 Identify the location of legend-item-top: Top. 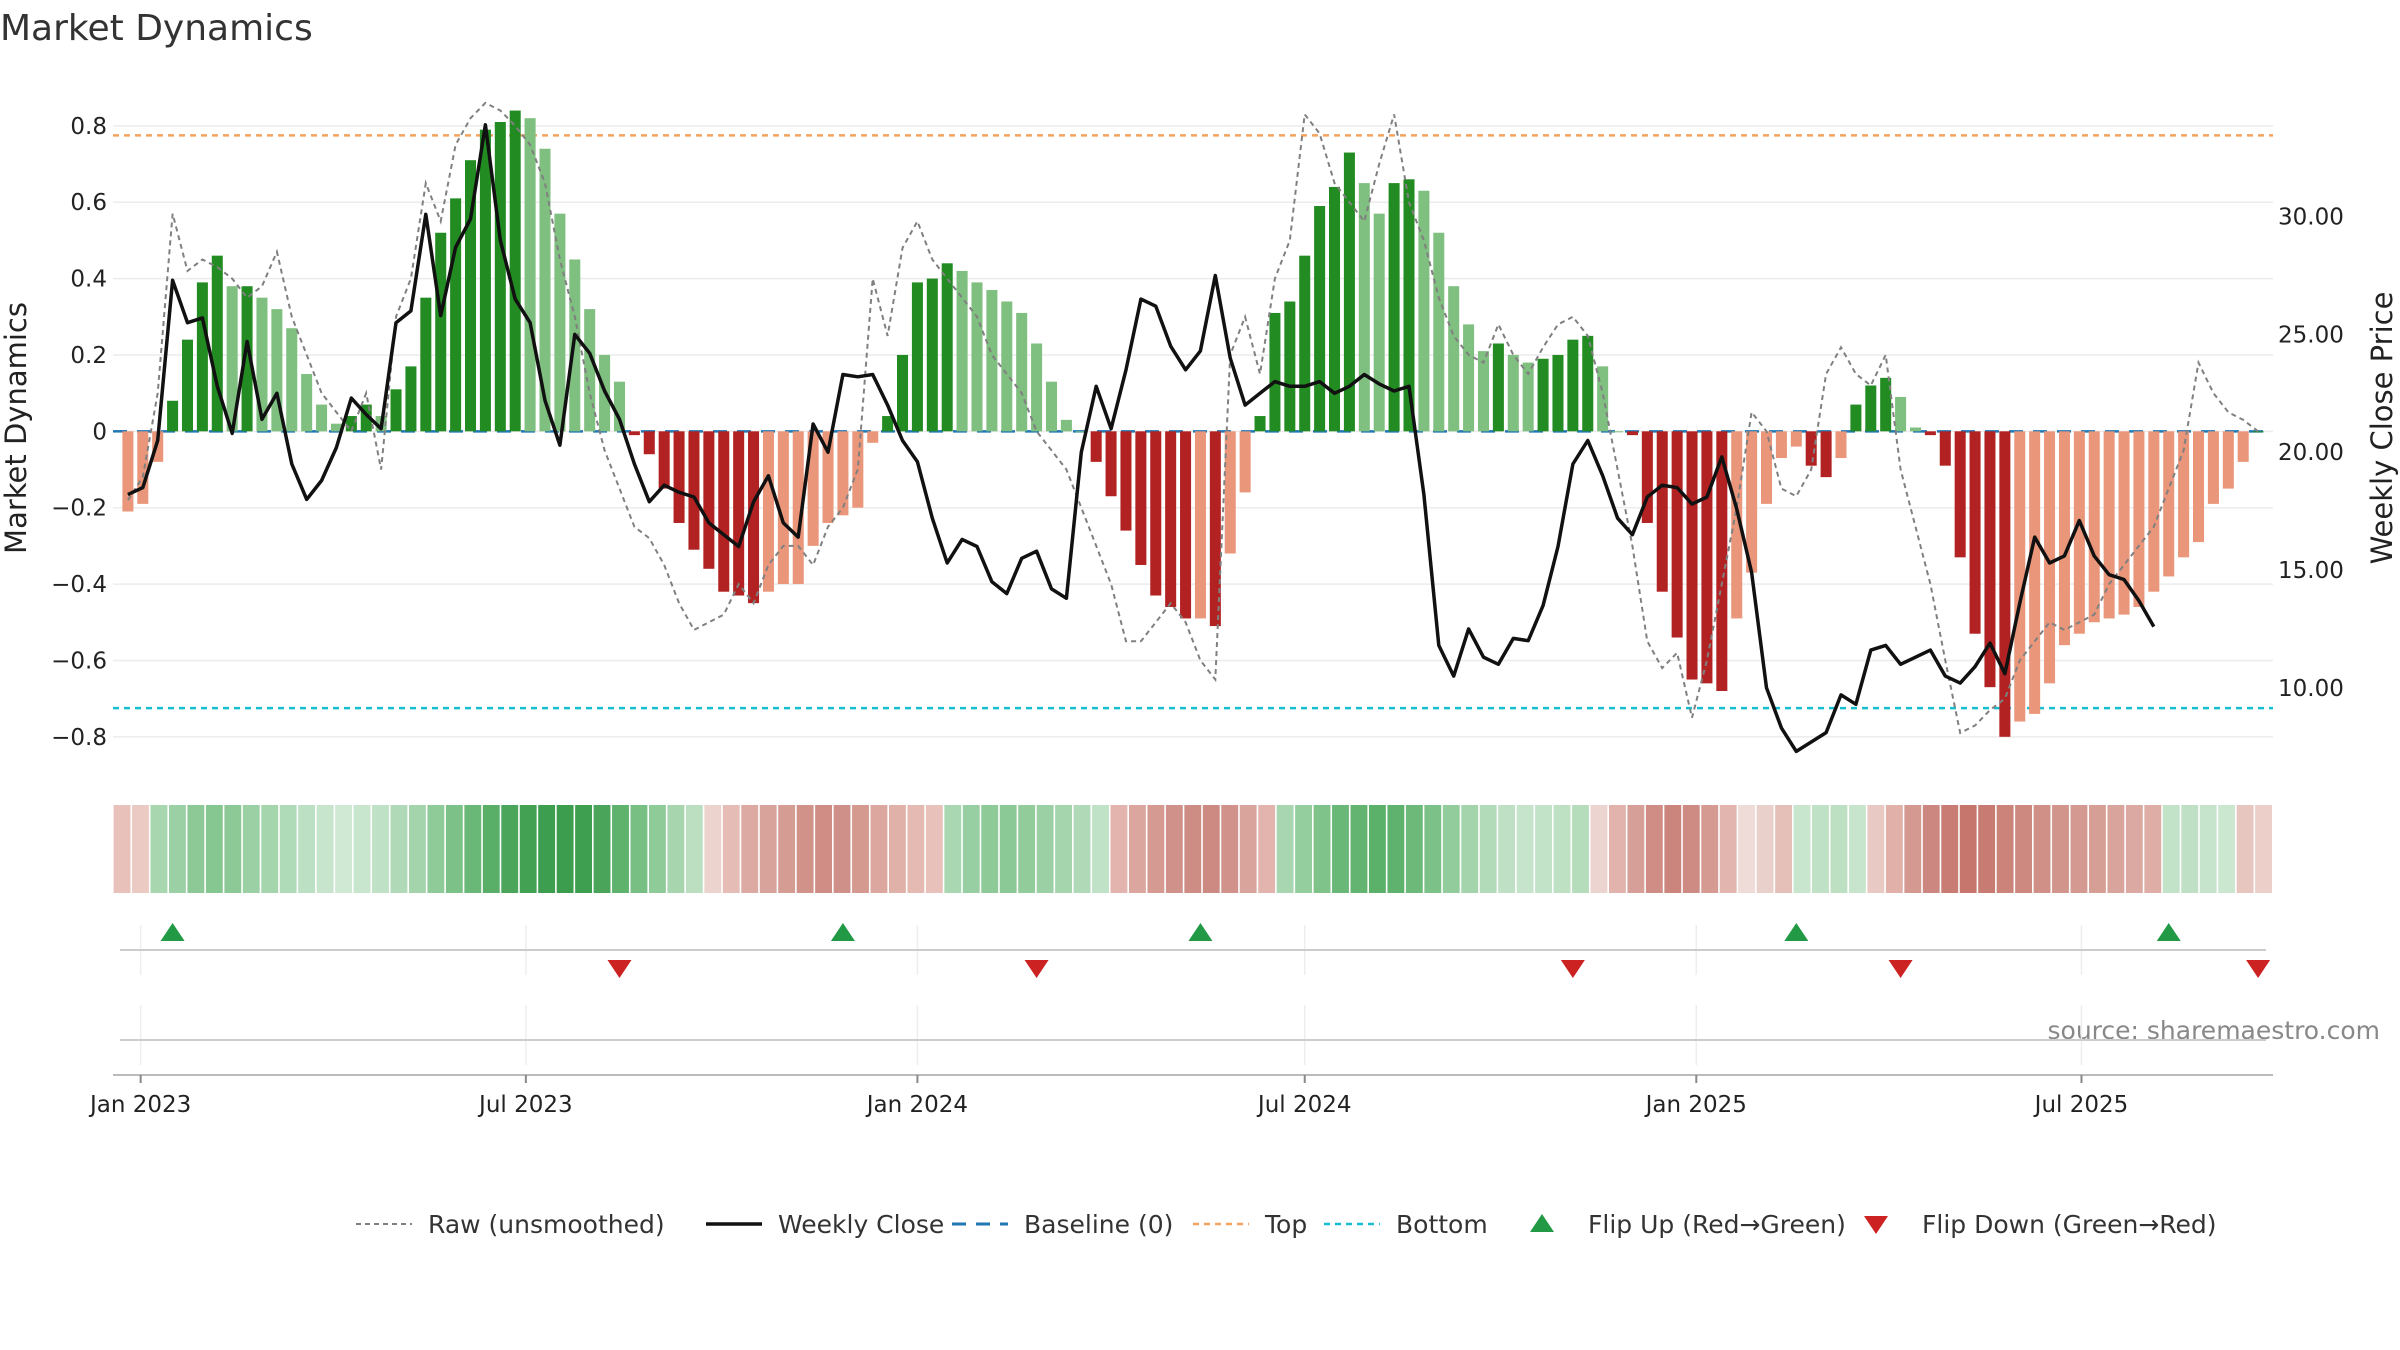
(1250, 1224).